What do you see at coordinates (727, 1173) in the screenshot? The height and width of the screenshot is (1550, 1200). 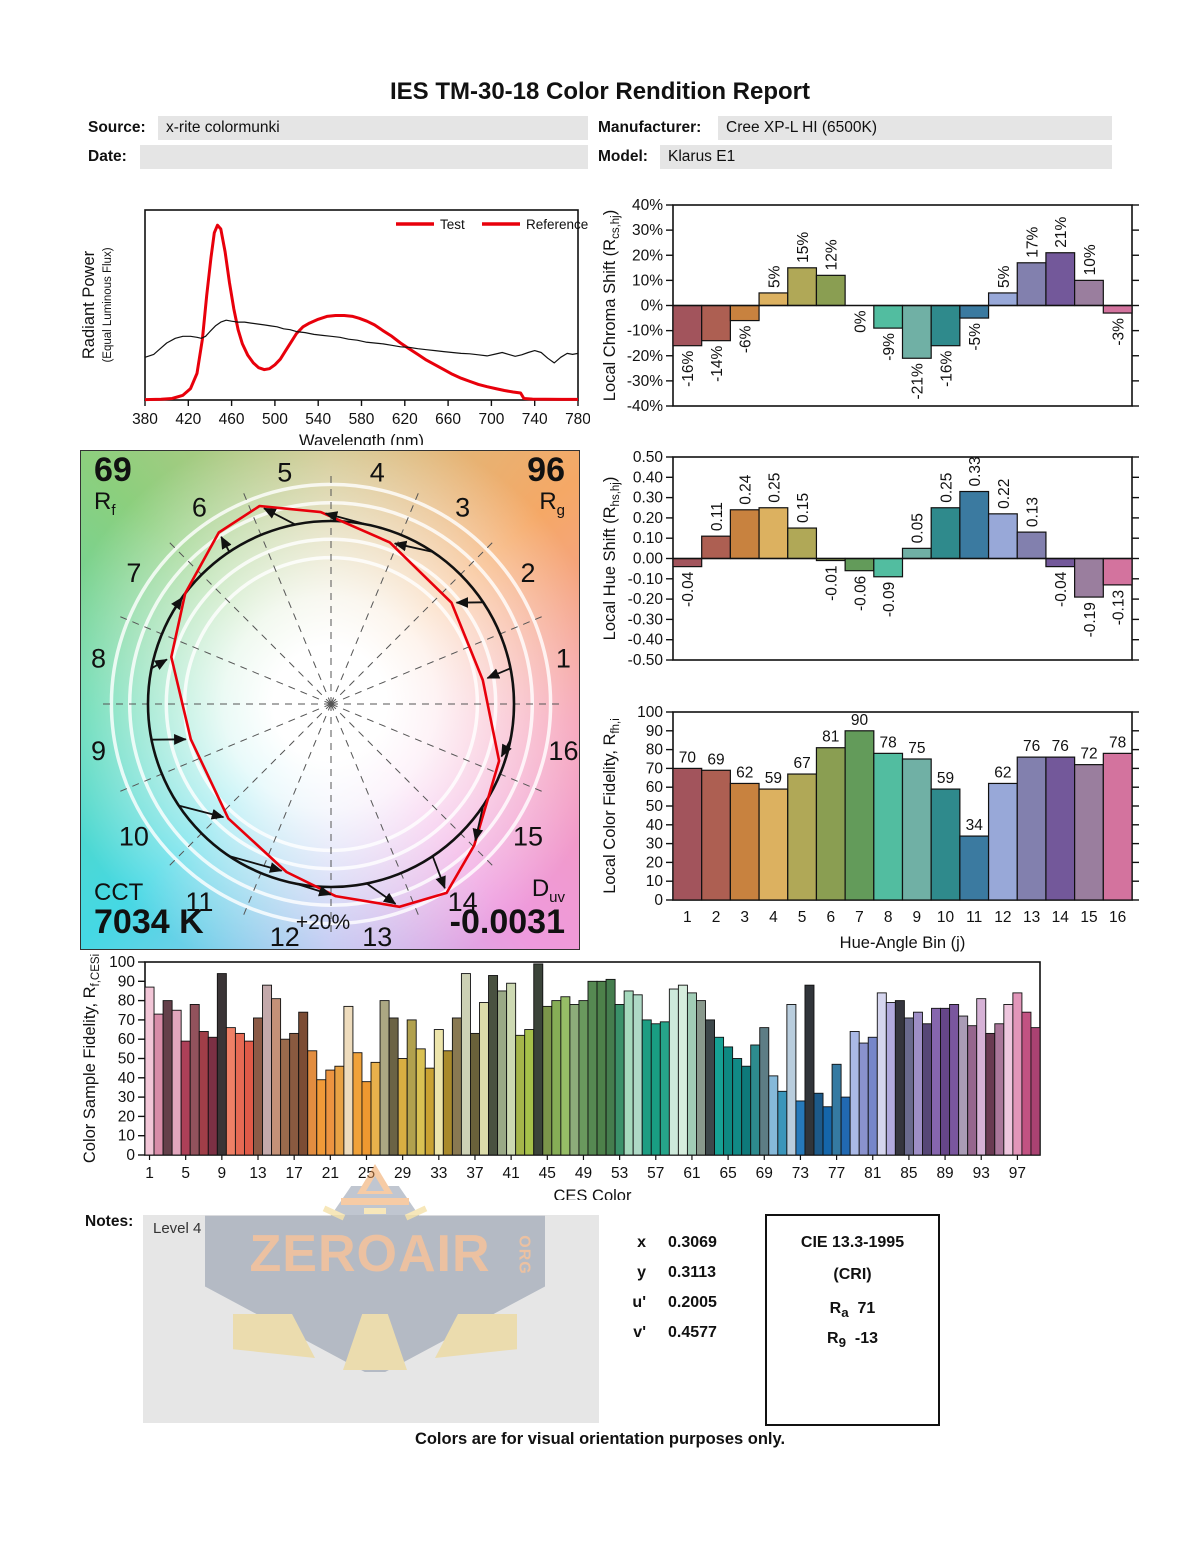 I see `svg-text: 65` at bounding box center [727, 1173].